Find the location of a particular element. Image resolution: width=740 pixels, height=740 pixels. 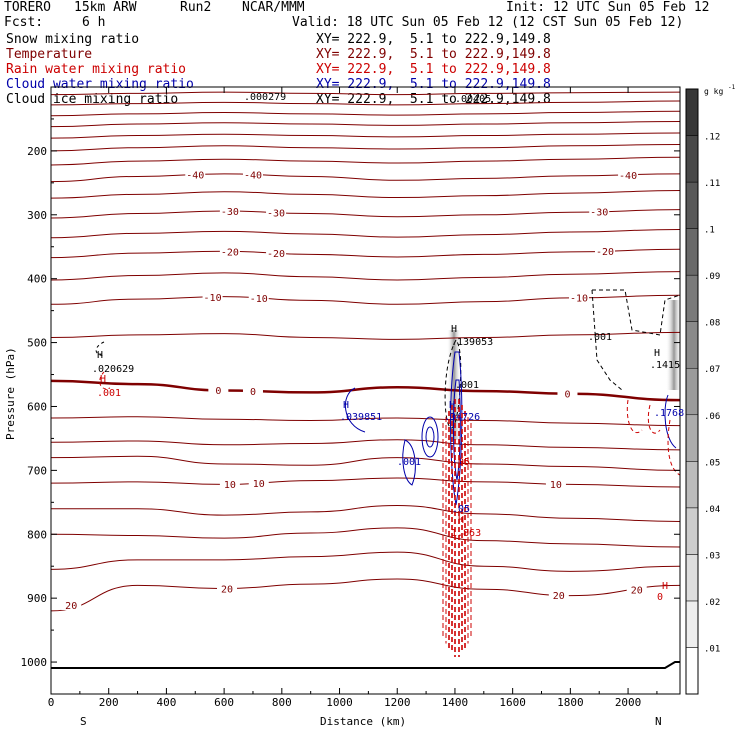

cloud-water-left-h: H is located at coordinates (346, 405).